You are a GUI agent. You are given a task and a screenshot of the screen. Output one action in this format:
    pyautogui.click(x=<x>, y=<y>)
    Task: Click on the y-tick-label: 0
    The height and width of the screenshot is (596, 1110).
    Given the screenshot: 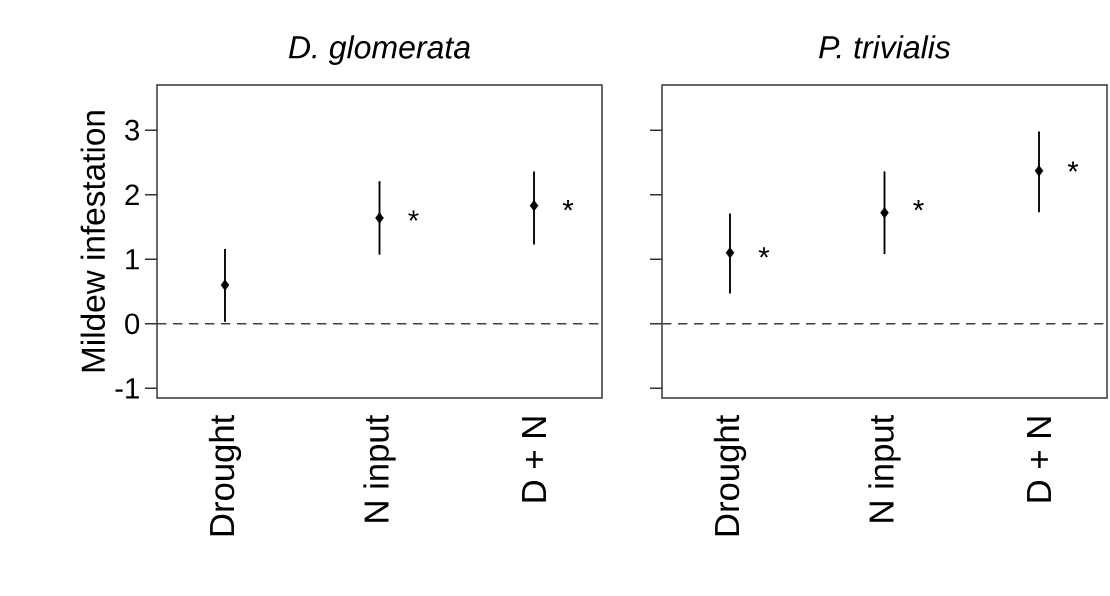 What is the action you would take?
    pyautogui.click(x=132, y=324)
    